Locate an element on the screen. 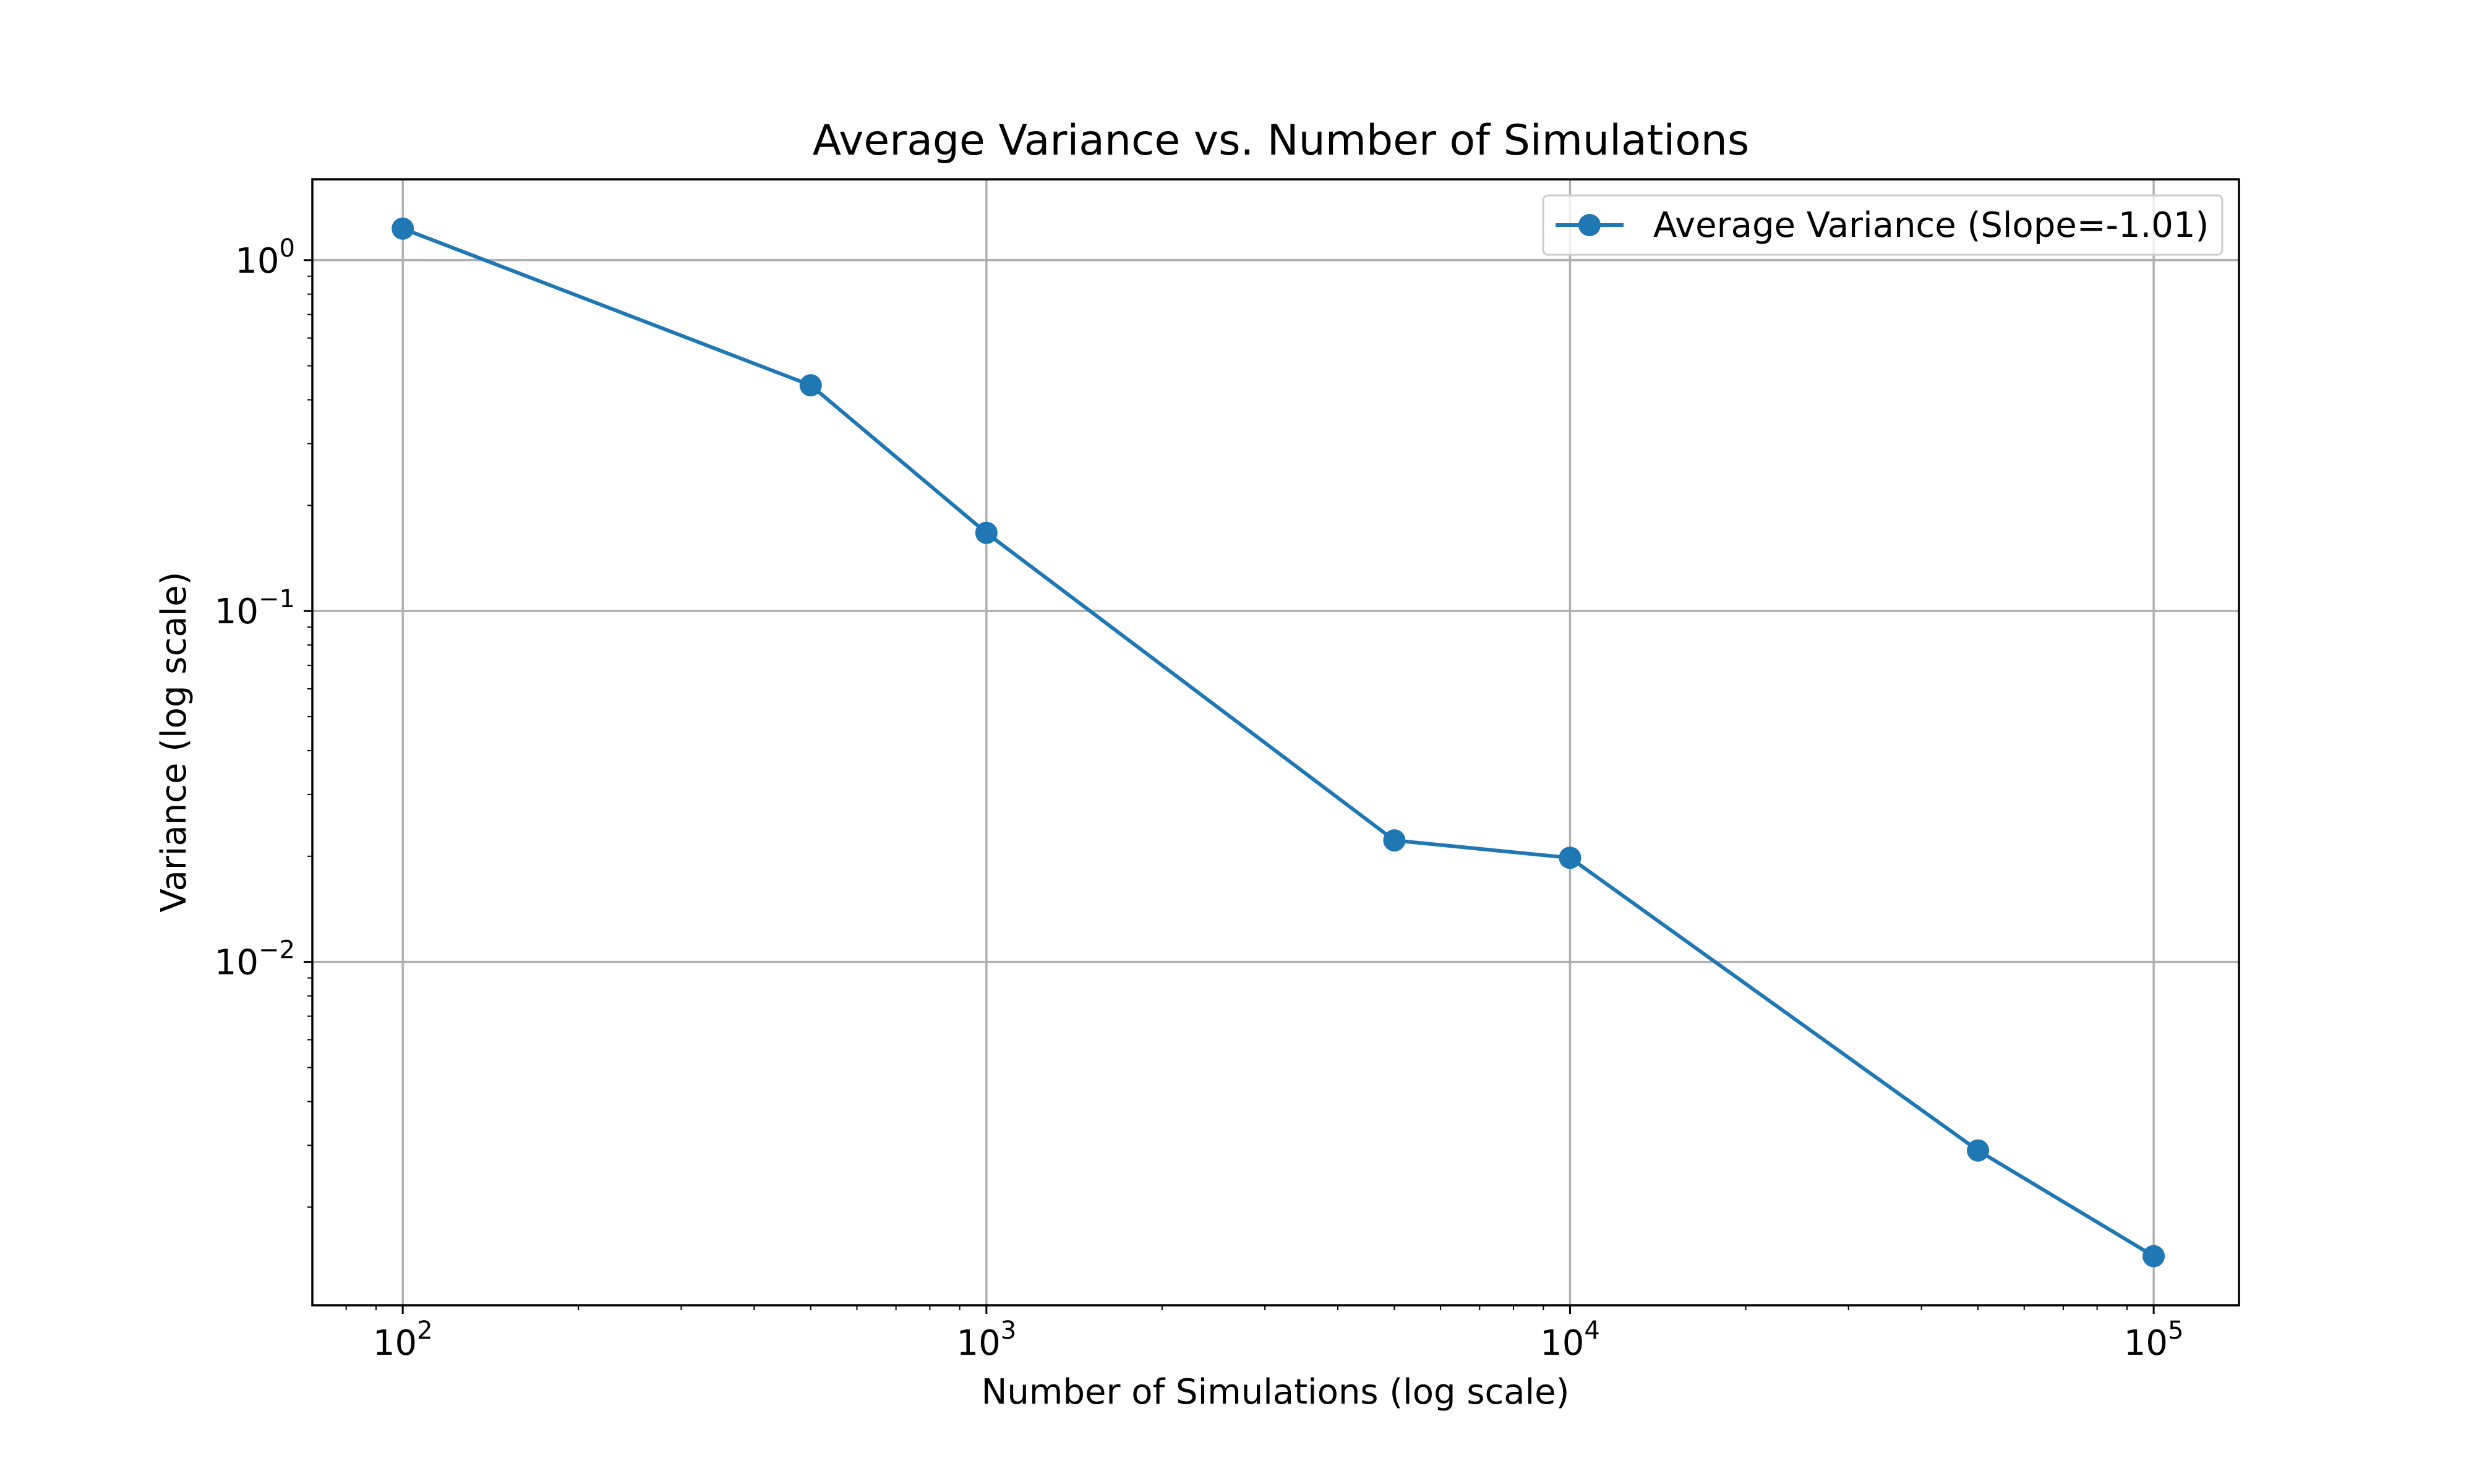 This screenshot has height=1484, width=2474. y-axis-label: Variance (log scale) is located at coordinates (174, 742).